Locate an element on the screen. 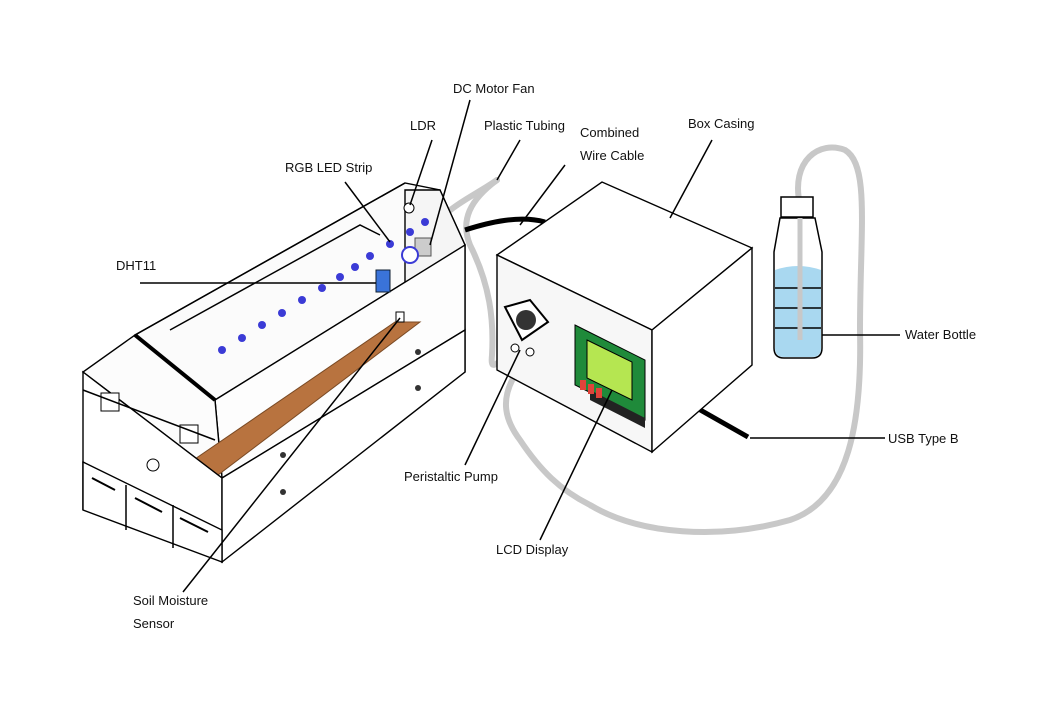 The height and width of the screenshot is (706, 1060). lcd-bottom-bar is located at coordinates (617, 409).